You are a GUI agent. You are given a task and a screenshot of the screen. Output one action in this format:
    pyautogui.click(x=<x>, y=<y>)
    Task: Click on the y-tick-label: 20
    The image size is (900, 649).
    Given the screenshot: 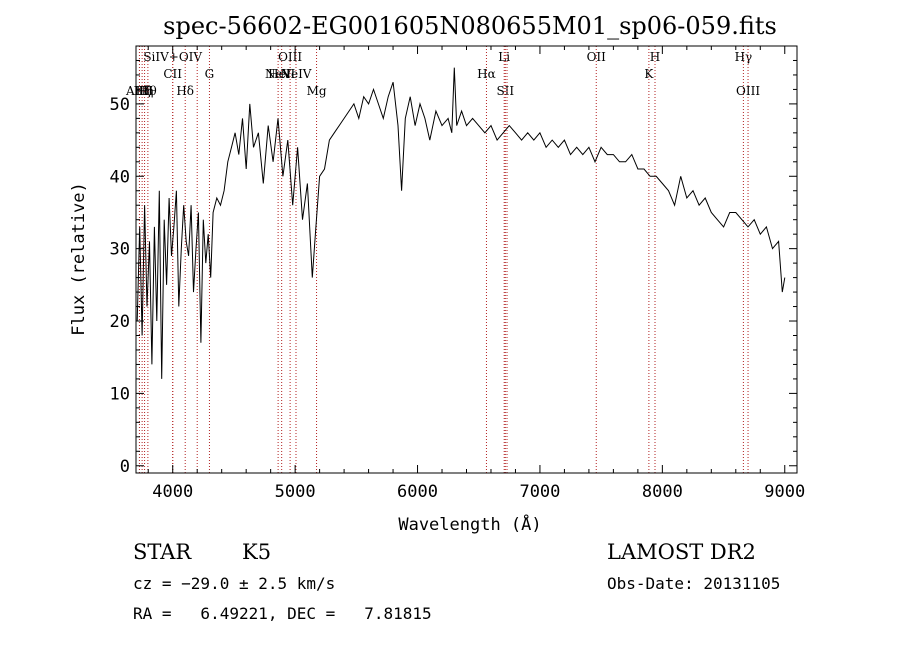 What is the action you would take?
    pyautogui.click(x=120, y=322)
    